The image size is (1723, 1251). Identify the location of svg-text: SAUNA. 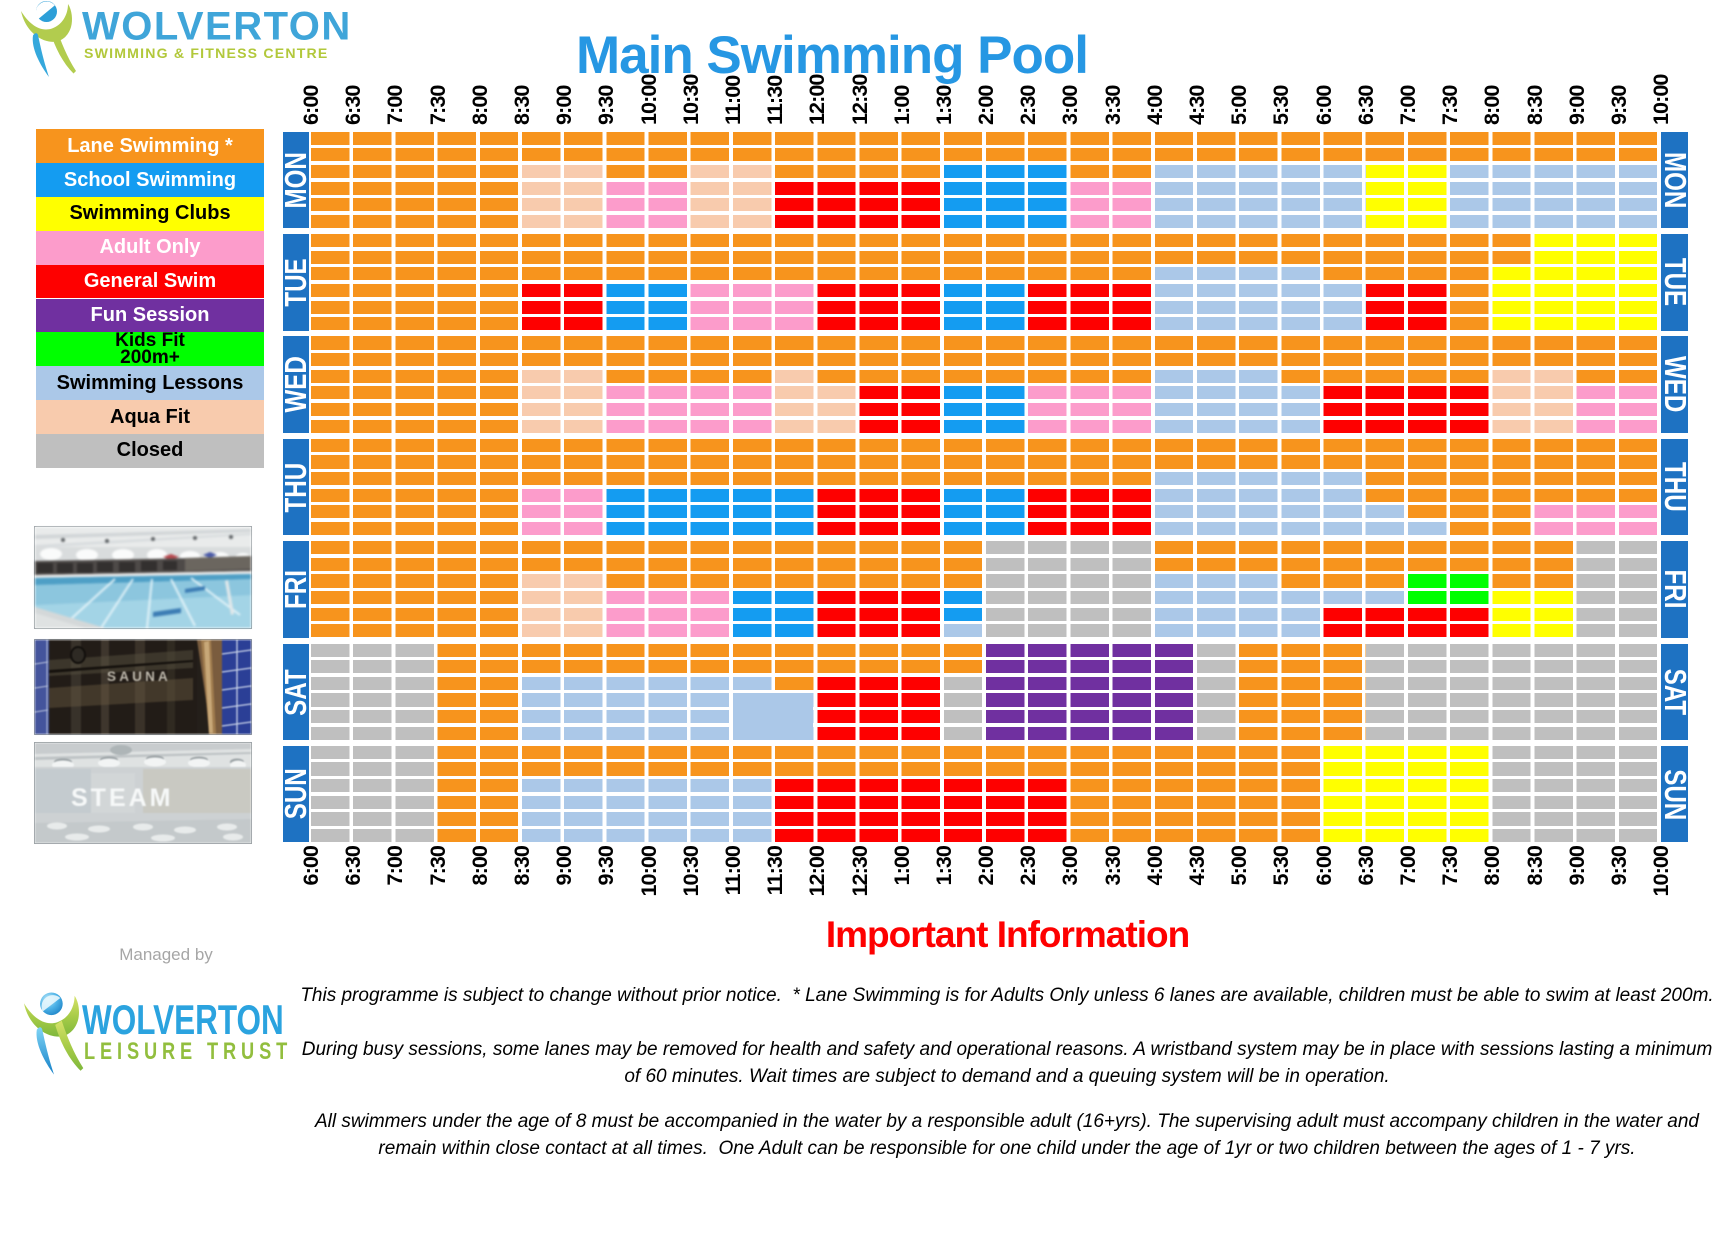
(139, 676).